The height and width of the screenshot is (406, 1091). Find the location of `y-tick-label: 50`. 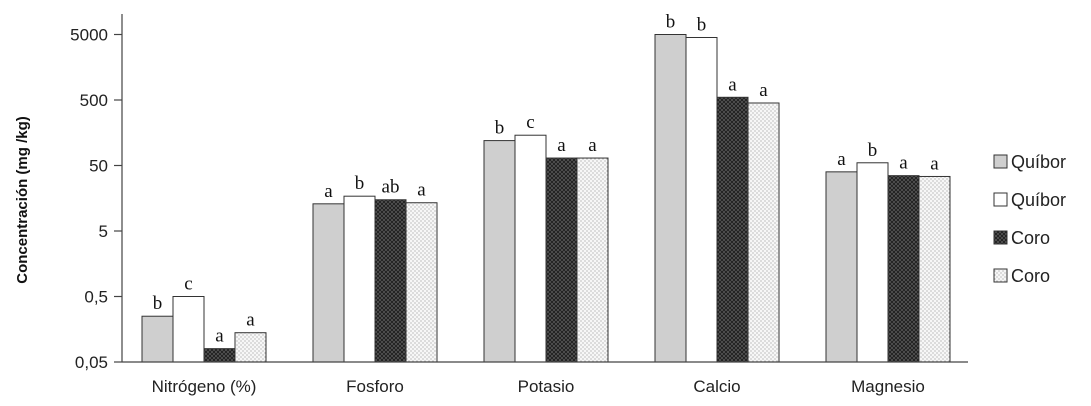

y-tick-label: 50 is located at coordinates (98, 166).